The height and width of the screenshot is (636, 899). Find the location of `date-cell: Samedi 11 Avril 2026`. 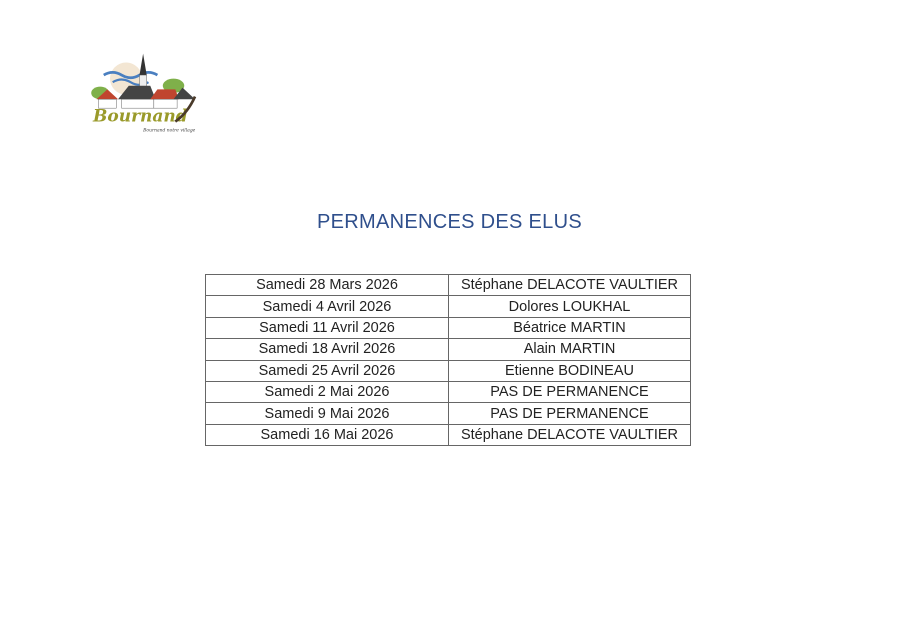

date-cell: Samedi 11 Avril 2026 is located at coordinates (327, 328).